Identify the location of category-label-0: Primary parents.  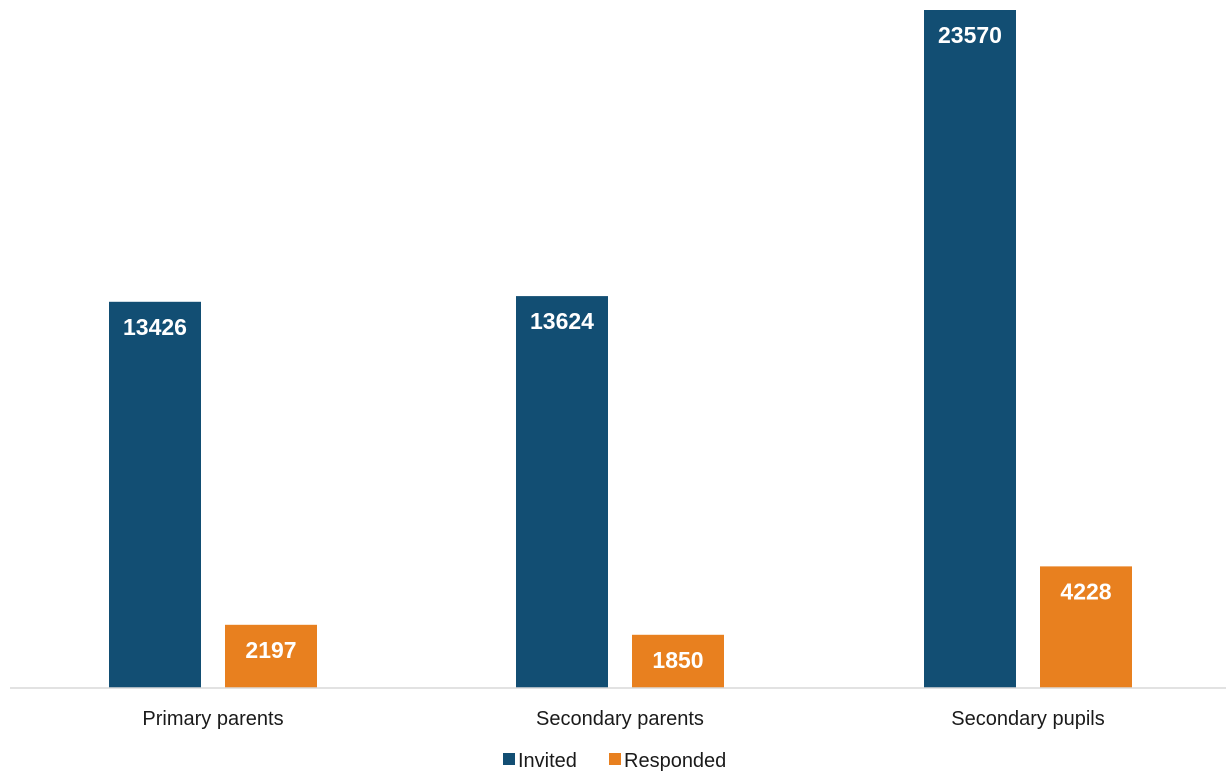
(212, 719).